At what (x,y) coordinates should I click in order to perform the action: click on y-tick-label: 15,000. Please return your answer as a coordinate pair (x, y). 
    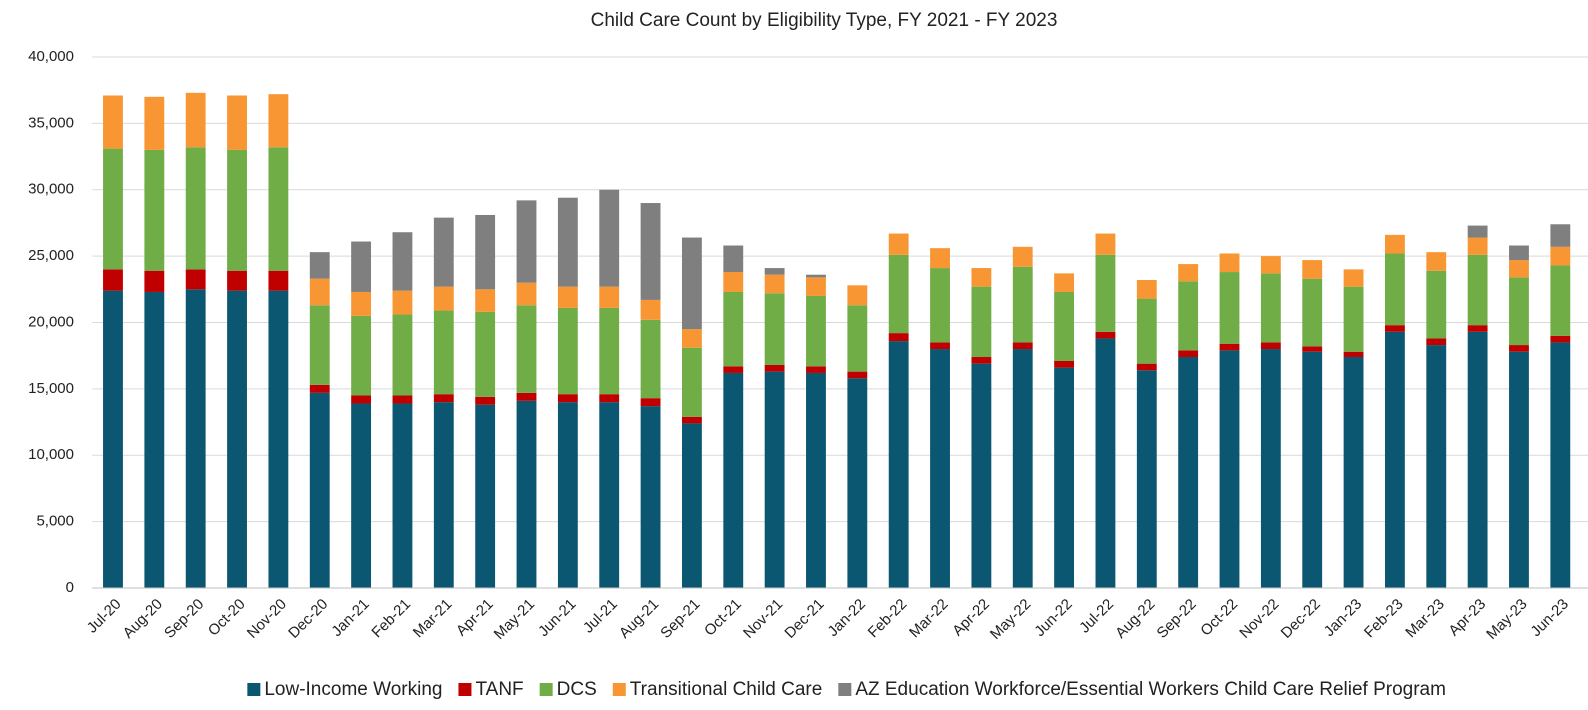
    Looking at the image, I should click on (51, 388).